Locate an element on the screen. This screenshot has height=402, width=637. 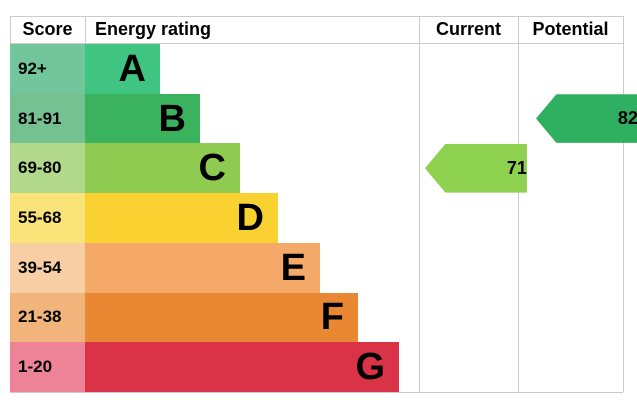
score-range-c: 69-80 is located at coordinates (47, 168).